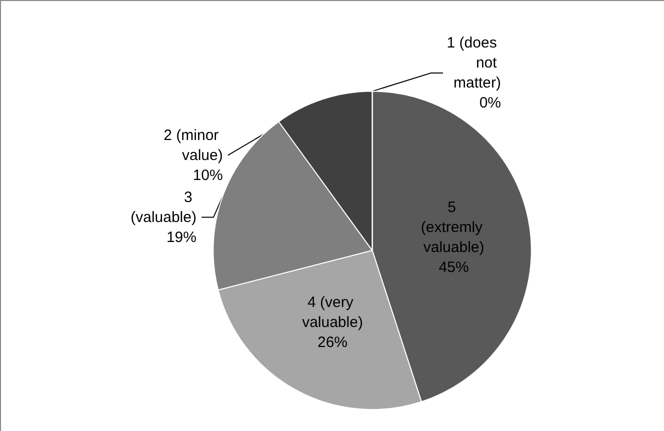 This screenshot has width=664, height=431. Describe the element at coordinates (453, 267) in the screenshot. I see `data-label: 45%` at that location.